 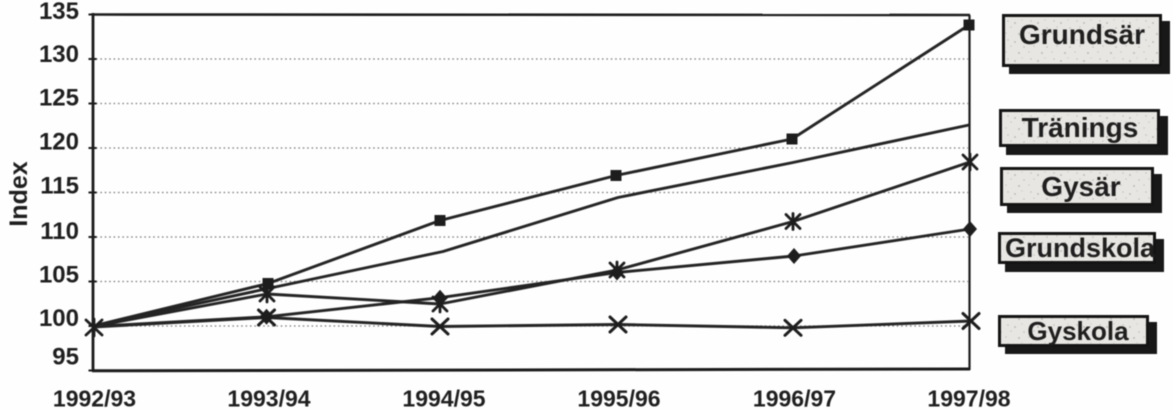 I want to click on svg-text: Grundskola, so click(x=1080, y=248).